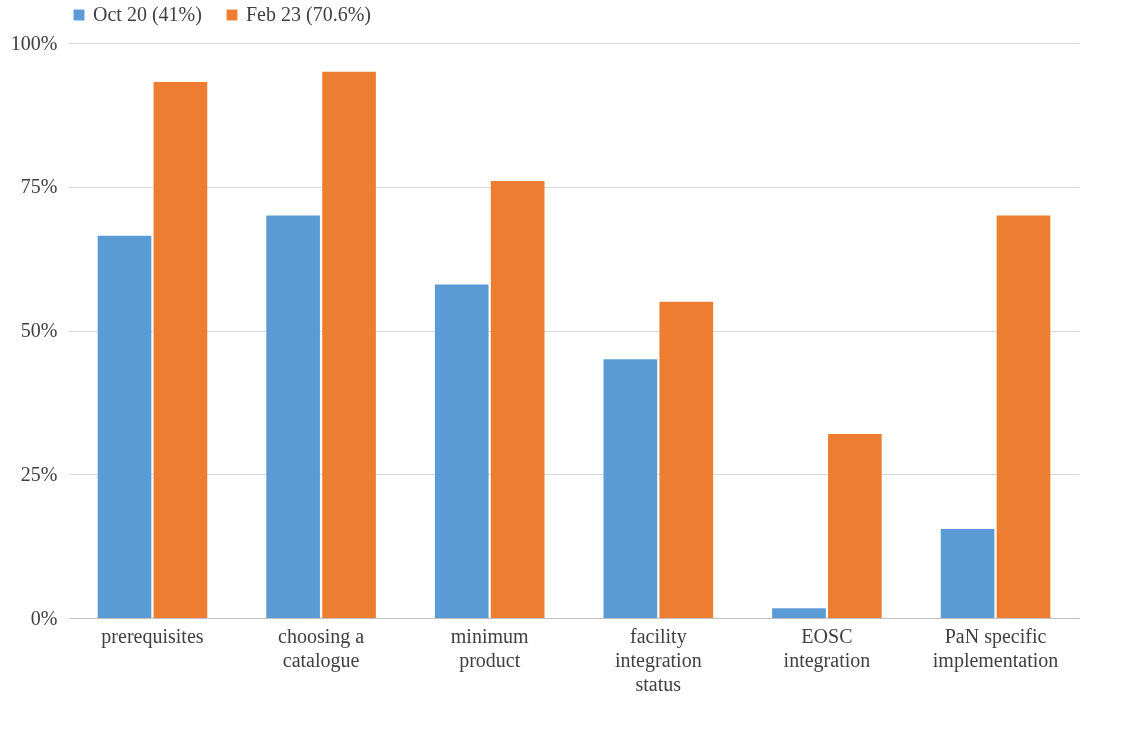 This screenshot has width=1123, height=729. Describe the element at coordinates (152, 636) in the screenshot. I see `x-tick-label: prerequisites` at that location.